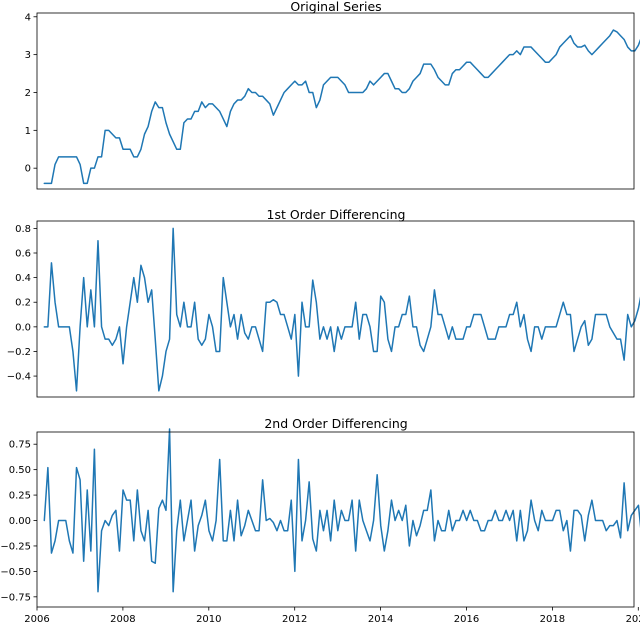  I want to click on y-axis: −0.4 −0.2 0.0 0.2 0.4 0.6 0.8, so click(22, 303).